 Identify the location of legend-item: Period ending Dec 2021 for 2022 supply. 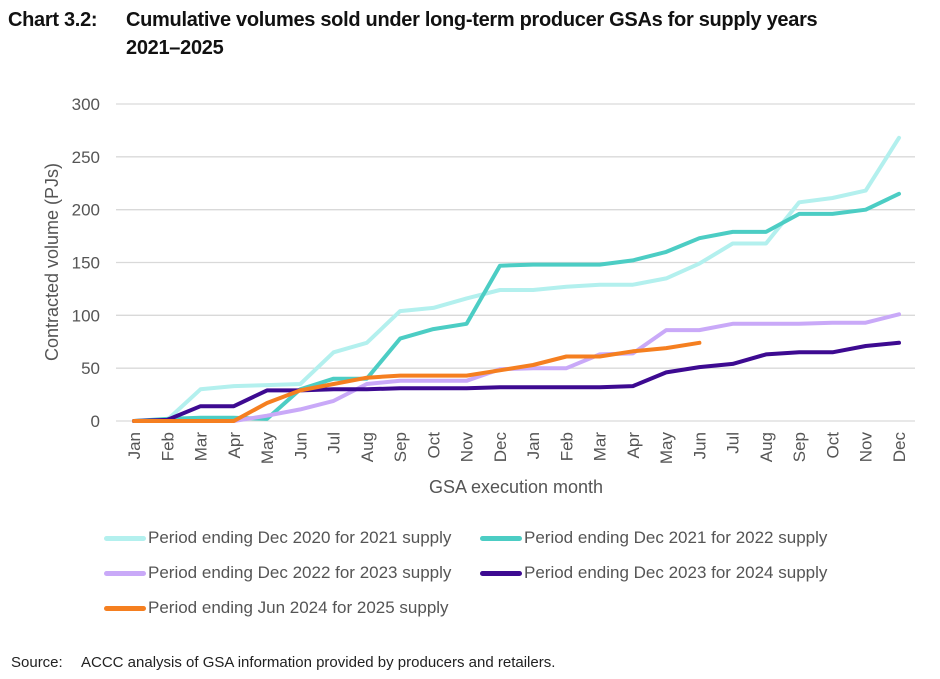
(653, 538).